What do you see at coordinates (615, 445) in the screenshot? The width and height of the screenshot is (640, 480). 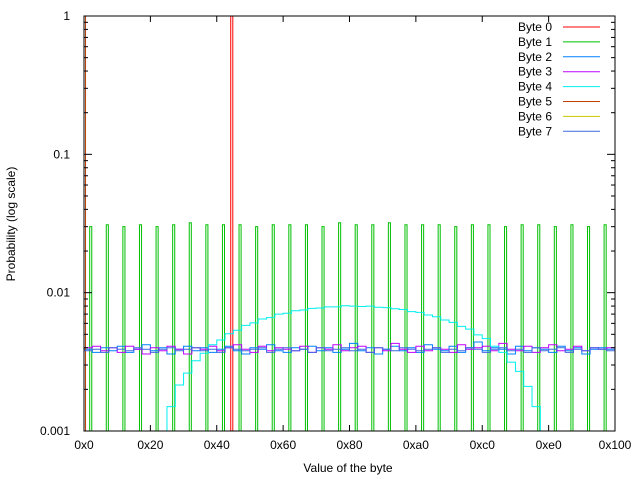 I see `x-tick-label: 0x100` at bounding box center [615, 445].